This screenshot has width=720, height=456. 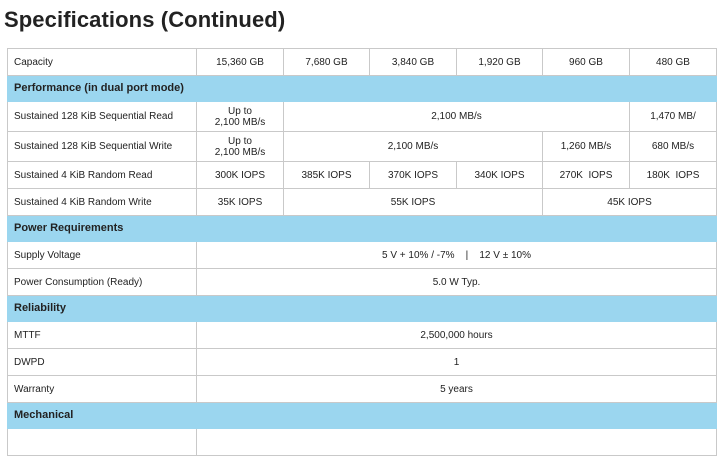 What do you see at coordinates (673, 116) in the screenshot?
I see `value-cell: 1,470 MB/` at bounding box center [673, 116].